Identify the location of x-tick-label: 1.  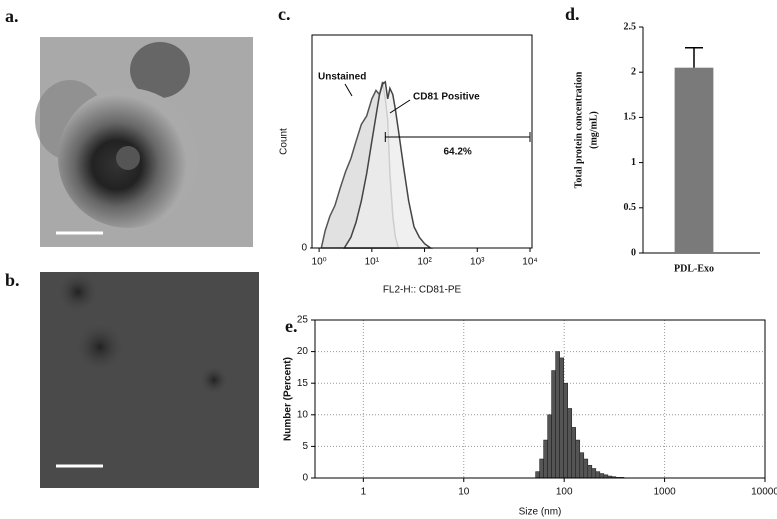
(364, 492).